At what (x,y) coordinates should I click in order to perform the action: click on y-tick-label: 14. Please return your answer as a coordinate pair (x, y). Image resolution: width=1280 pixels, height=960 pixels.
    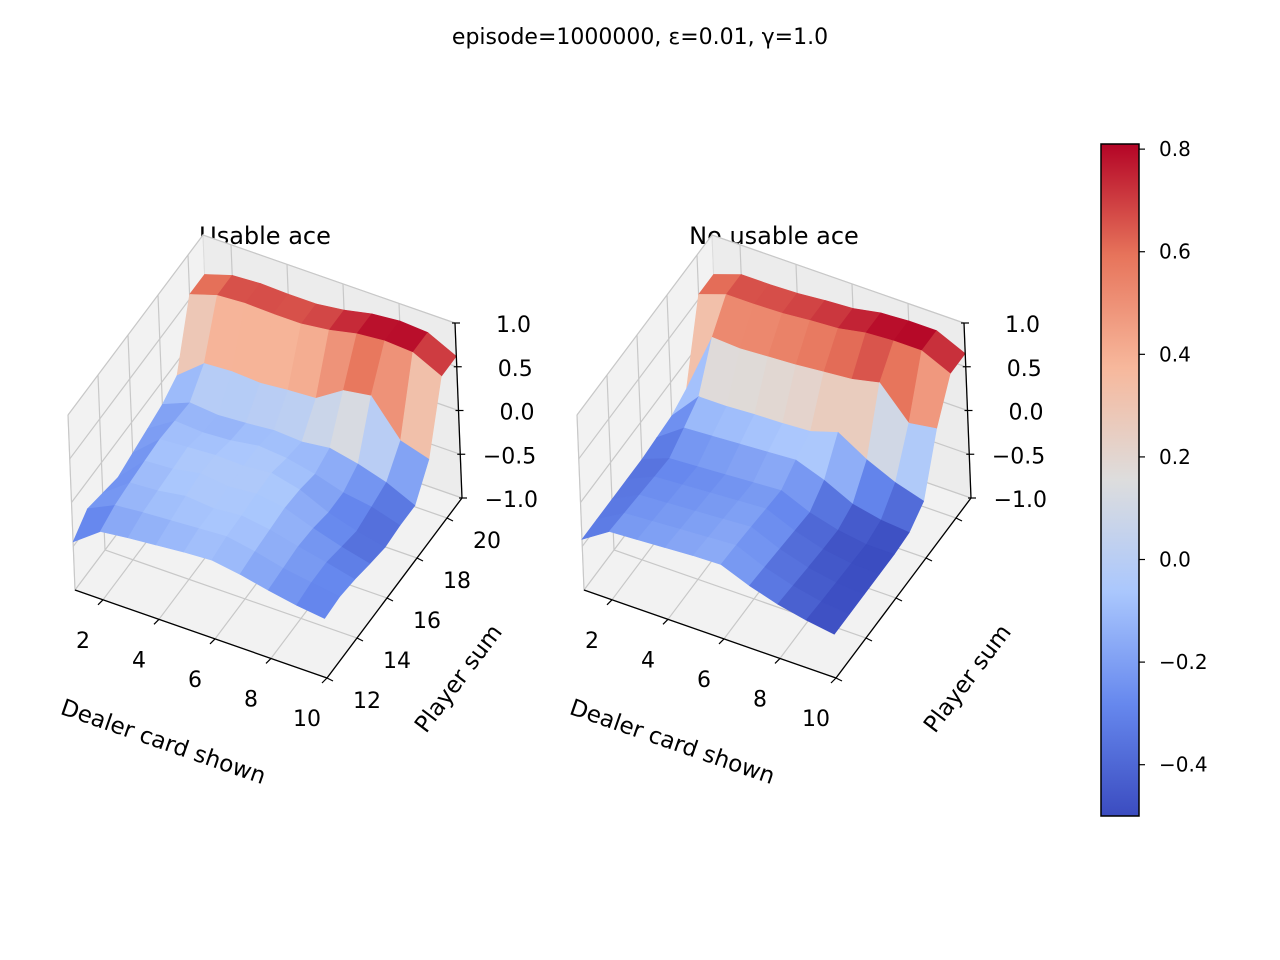
    Looking at the image, I should click on (397, 661).